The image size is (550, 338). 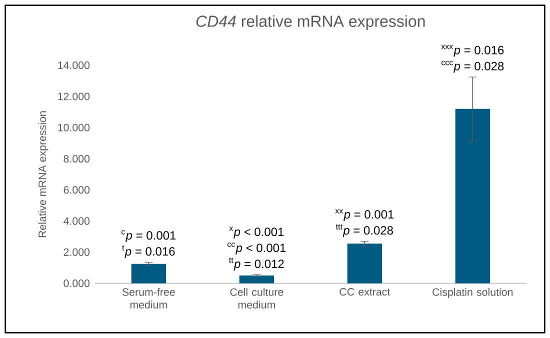 What do you see at coordinates (148, 236) in the screenshot?
I see `annotation: $^{c}$p = 0.001` at bounding box center [148, 236].